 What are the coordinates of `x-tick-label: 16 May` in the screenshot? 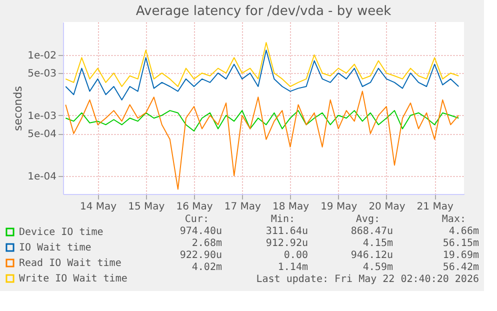 It's located at (194, 207).